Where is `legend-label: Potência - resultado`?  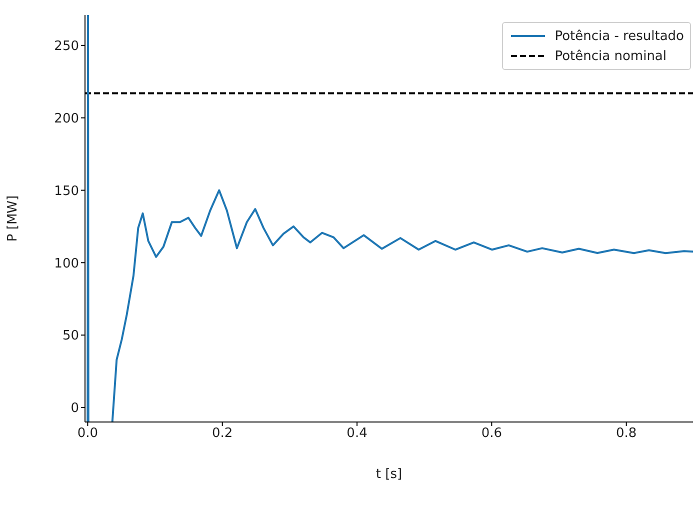
legend-label: Potência - resultado is located at coordinates (619, 36).